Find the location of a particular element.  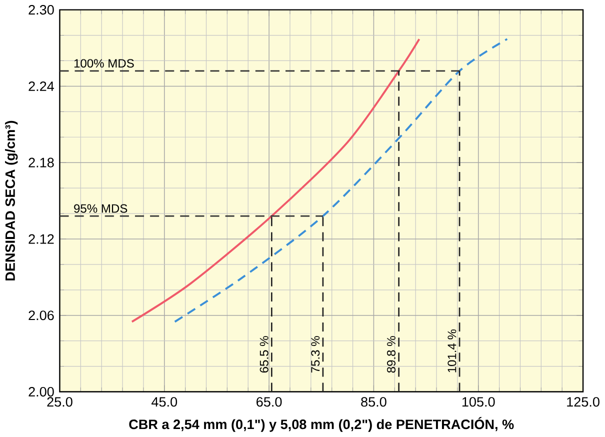

x-tick-label: 125.0 is located at coordinates (583, 402).